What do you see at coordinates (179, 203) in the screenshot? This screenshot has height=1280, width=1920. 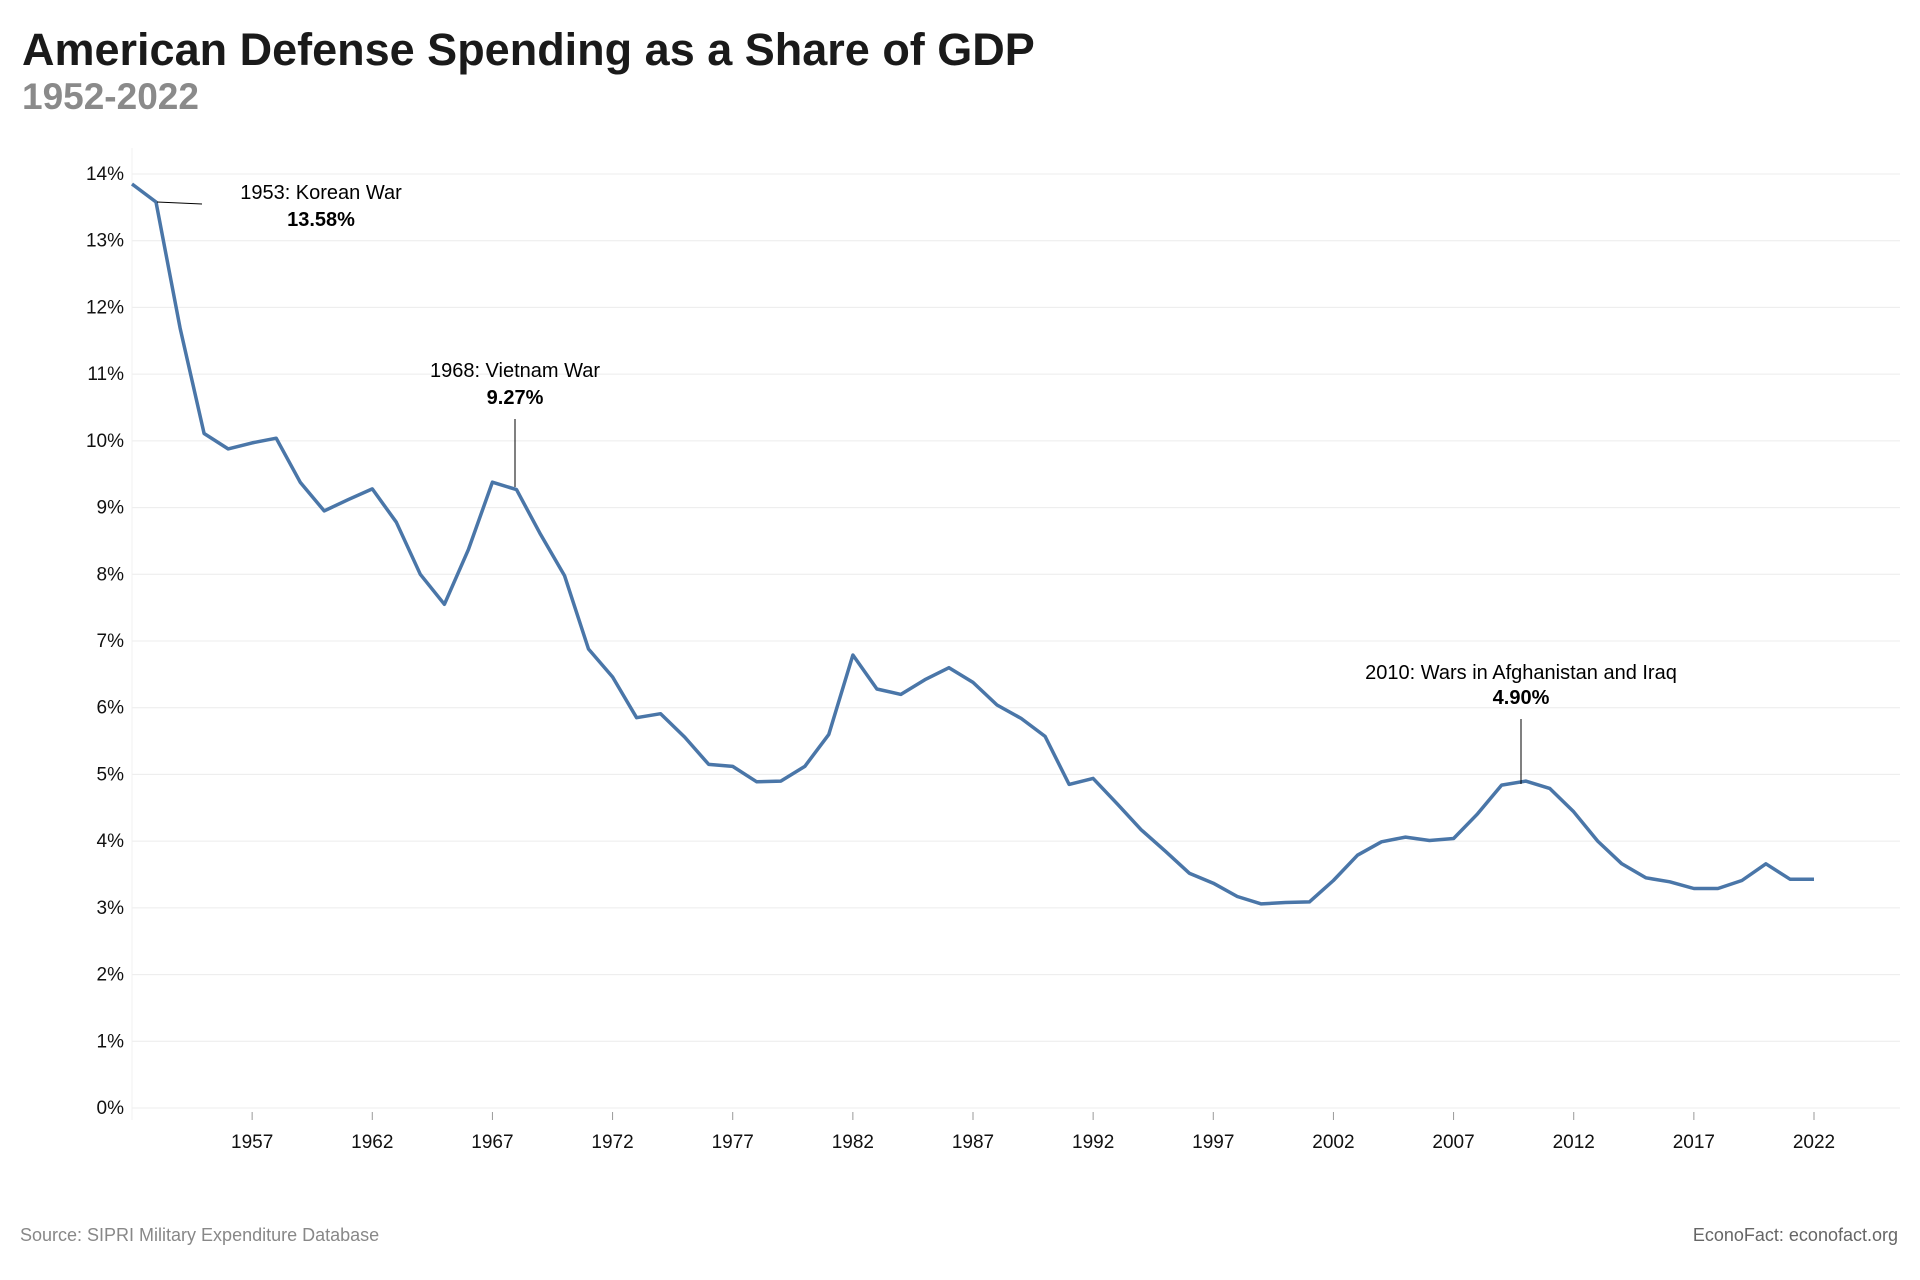 I see `annotation-leader-line` at bounding box center [179, 203].